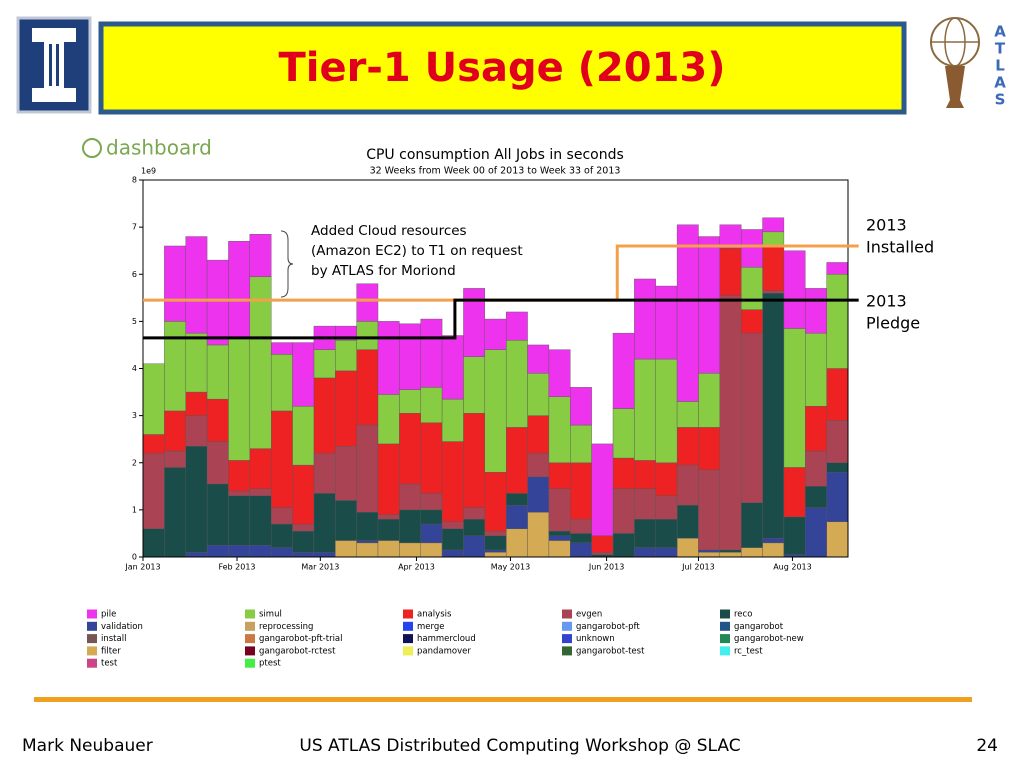 The width and height of the screenshot is (1024, 768). What do you see at coordinates (122, 627) in the screenshot?
I see `legend-label: validation` at bounding box center [122, 627].